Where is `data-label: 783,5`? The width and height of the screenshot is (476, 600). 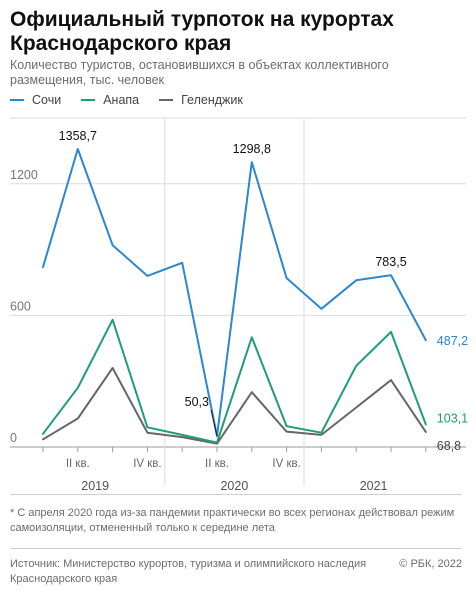
data-label: 783,5 is located at coordinates (390, 262).